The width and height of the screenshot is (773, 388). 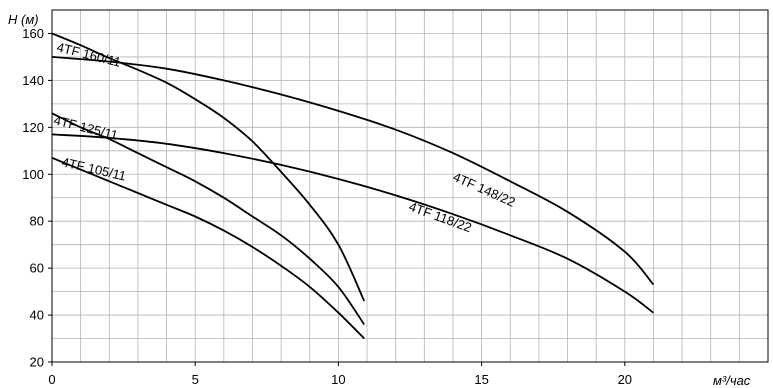 What do you see at coordinates (33, 80) in the screenshot?
I see `y-tick-label: 140` at bounding box center [33, 80].